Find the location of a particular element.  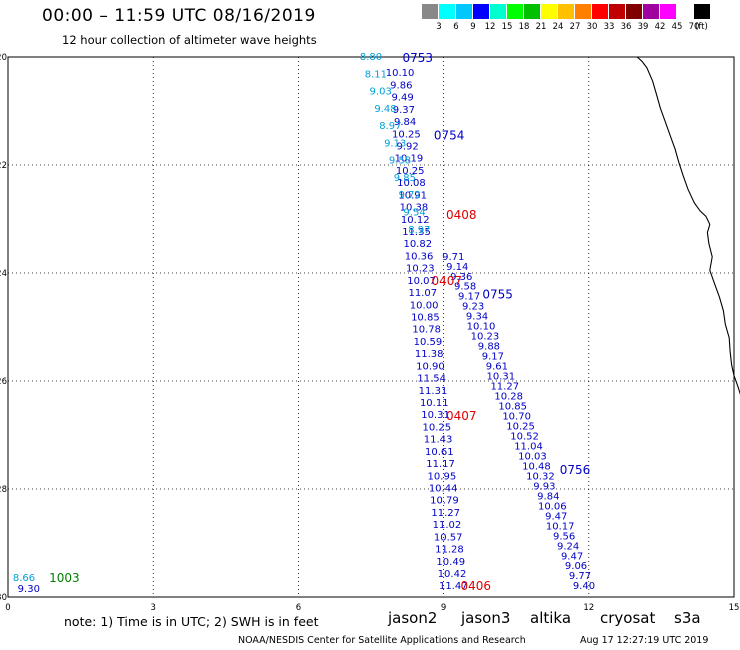

swh-value: 9.58 is located at coordinates (400, 161).